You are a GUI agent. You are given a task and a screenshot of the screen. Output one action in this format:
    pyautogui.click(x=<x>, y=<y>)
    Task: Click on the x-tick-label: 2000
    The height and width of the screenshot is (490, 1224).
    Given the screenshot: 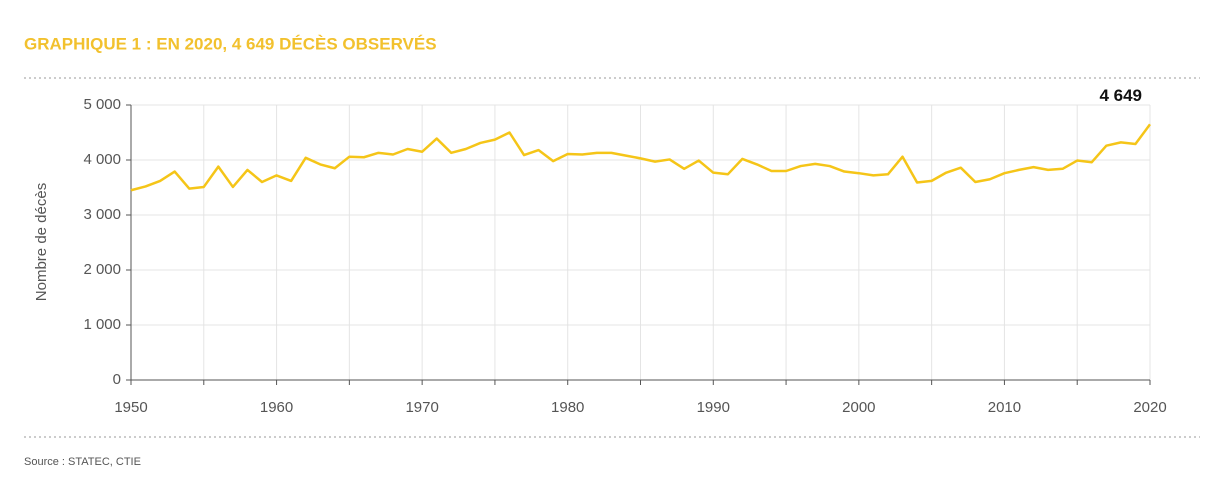 What is the action you would take?
    pyautogui.click(x=858, y=407)
    